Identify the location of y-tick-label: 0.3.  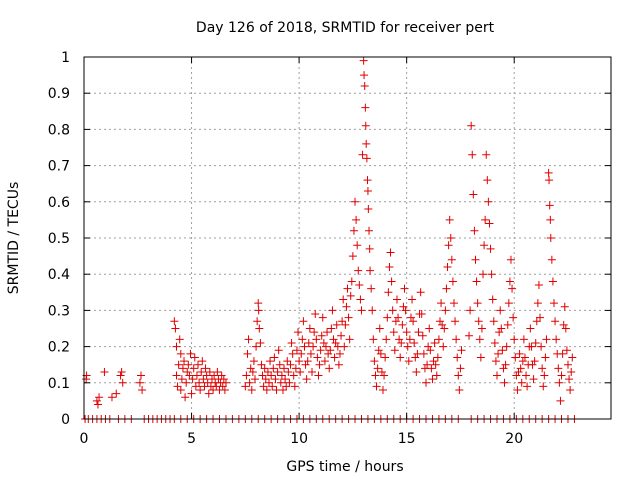
(59, 311).